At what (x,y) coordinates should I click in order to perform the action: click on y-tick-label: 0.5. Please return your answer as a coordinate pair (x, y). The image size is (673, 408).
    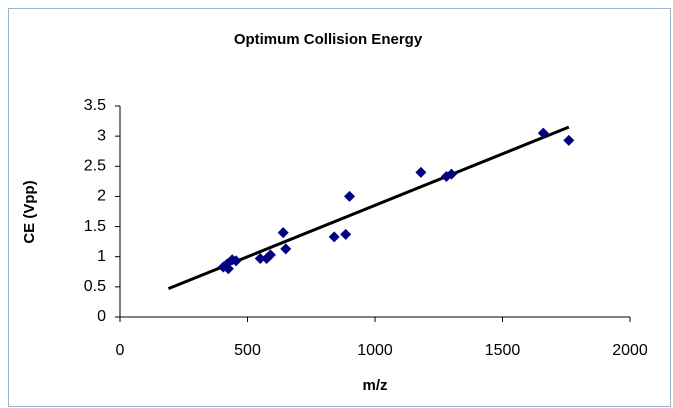
    Looking at the image, I should click on (95, 286).